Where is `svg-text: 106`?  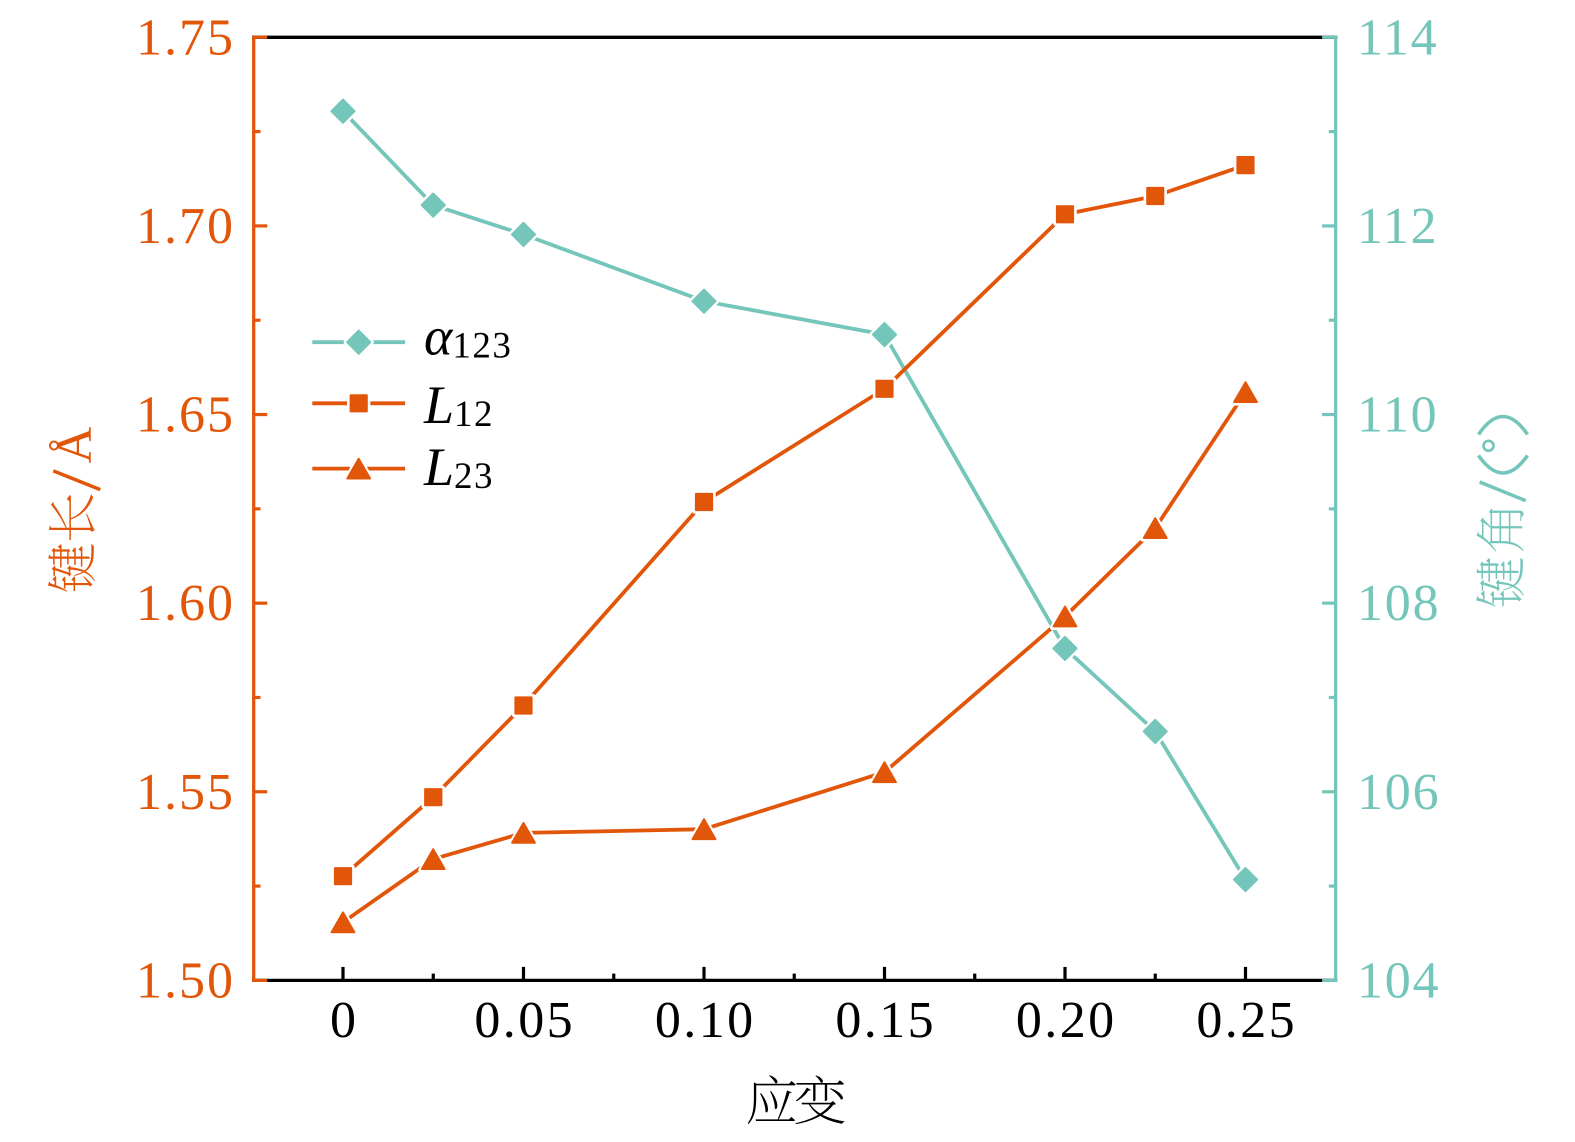 svg-text: 106 is located at coordinates (1398, 792).